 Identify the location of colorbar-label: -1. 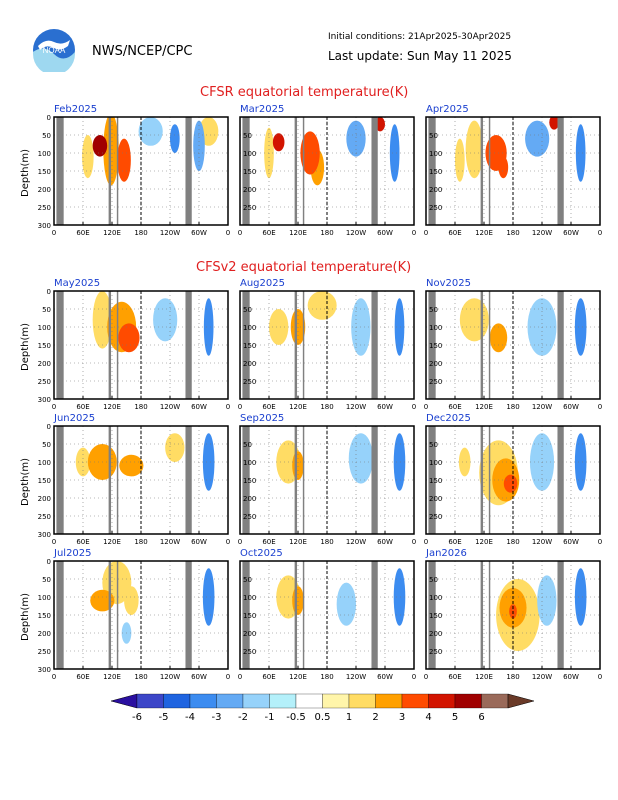
(270, 717).